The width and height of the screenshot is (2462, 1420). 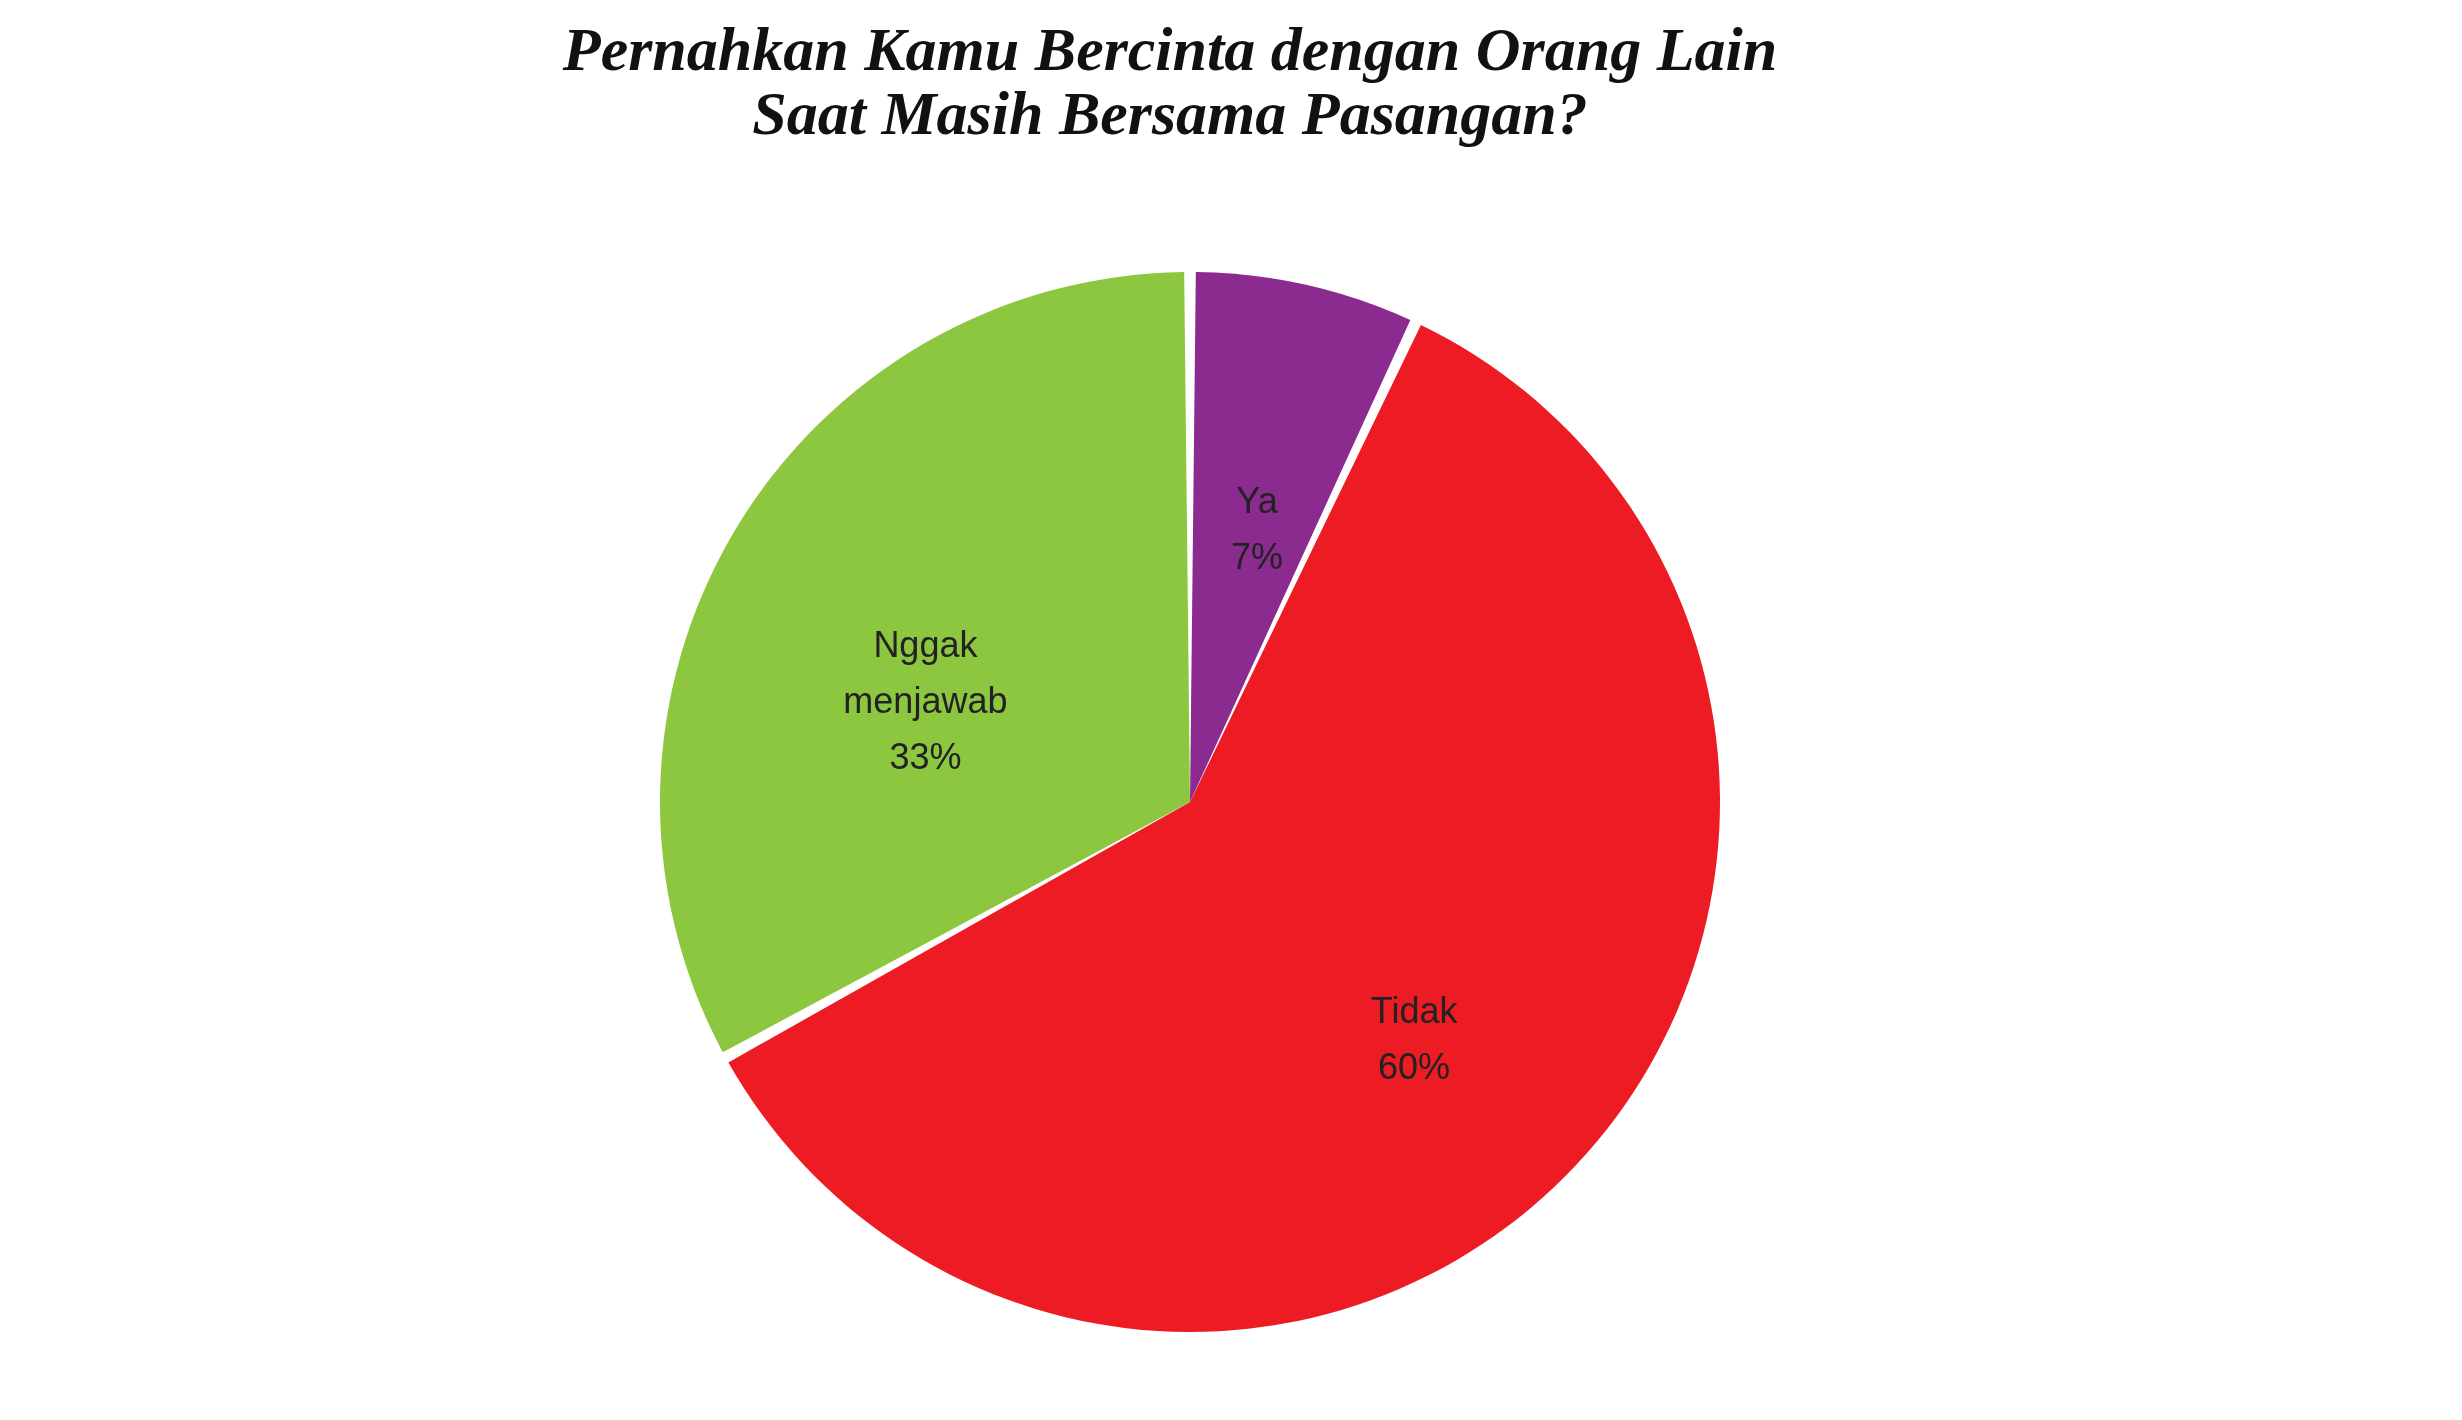 What do you see at coordinates (1170, 49) in the screenshot?
I see `text: Pernahkan Kamu Bercinta dengan Orang Lain` at bounding box center [1170, 49].